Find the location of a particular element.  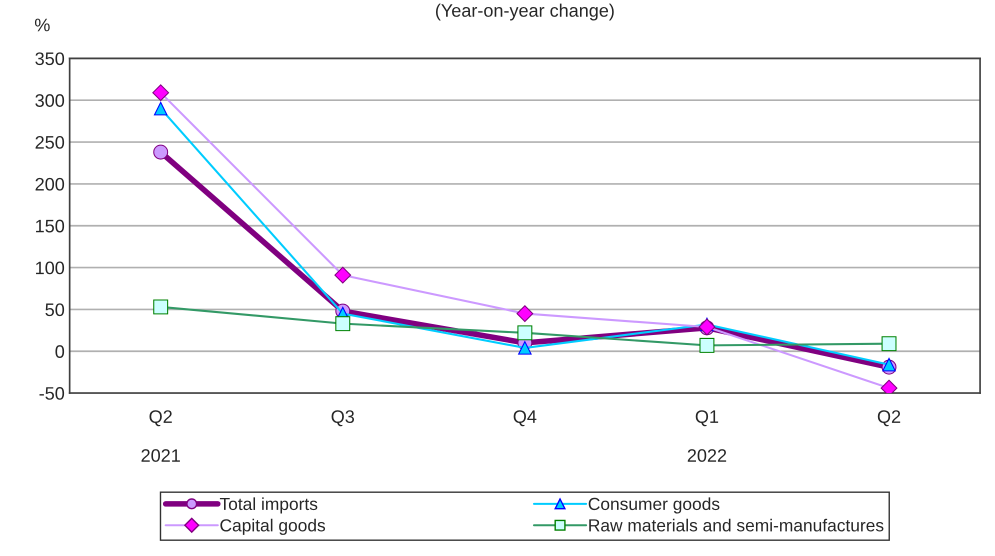

y-tick-label: 200 is located at coordinates (50, 184).